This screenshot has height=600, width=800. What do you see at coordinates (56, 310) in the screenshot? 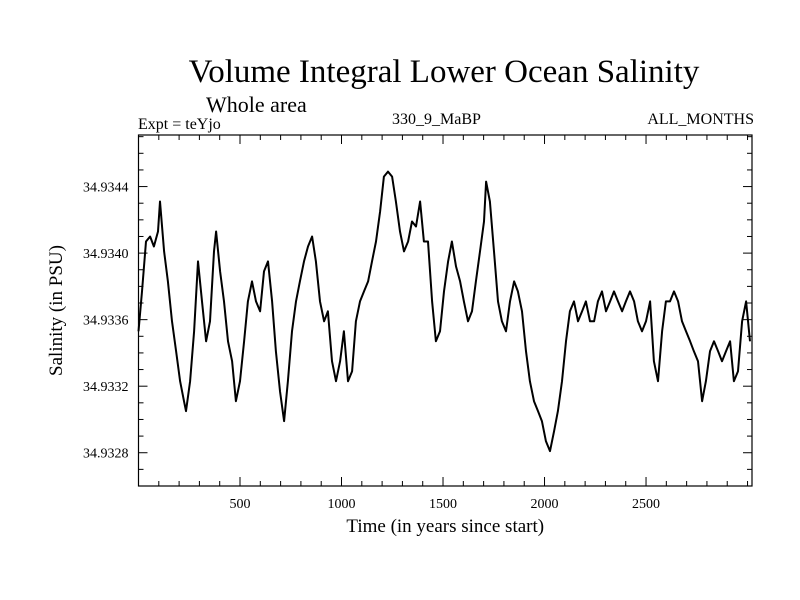
I see `y-axis-title: Salinity (in PSU)` at bounding box center [56, 310].